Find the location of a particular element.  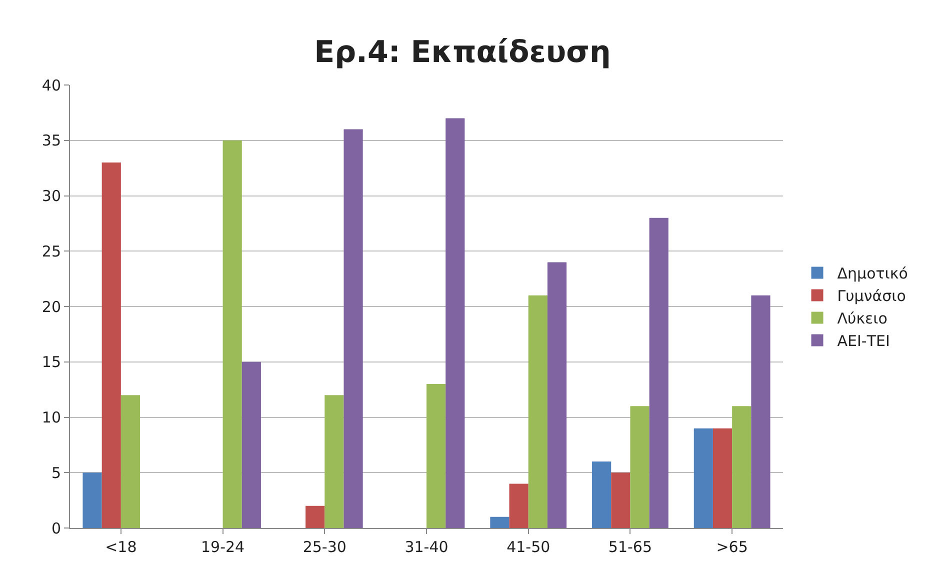

legend-label: Λύκειο is located at coordinates (862, 319).